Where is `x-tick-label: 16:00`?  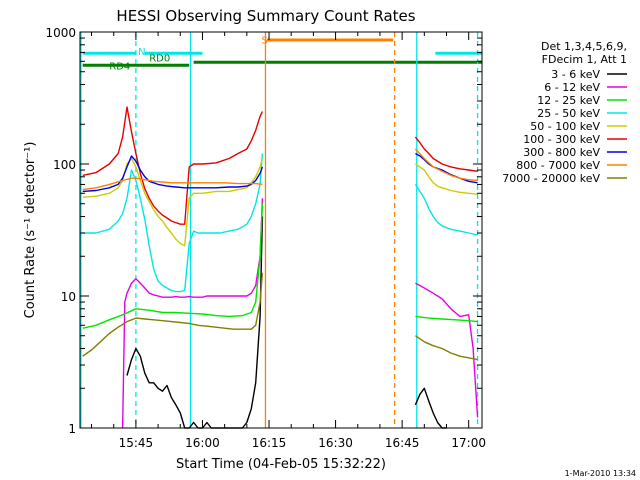
x-tick-label: 16:00 is located at coordinates (202, 443).